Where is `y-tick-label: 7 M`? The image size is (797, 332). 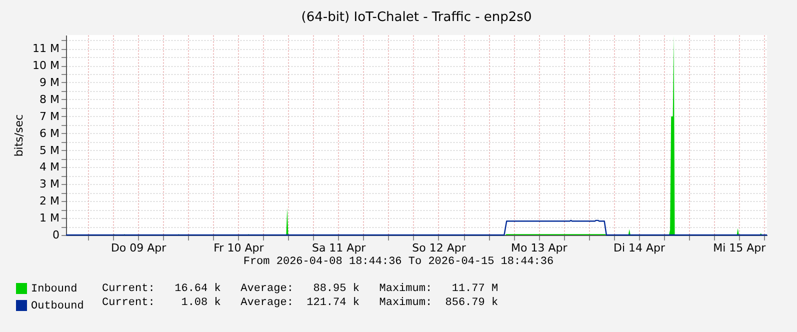 y-tick-label: 7 M is located at coordinates (50, 116).